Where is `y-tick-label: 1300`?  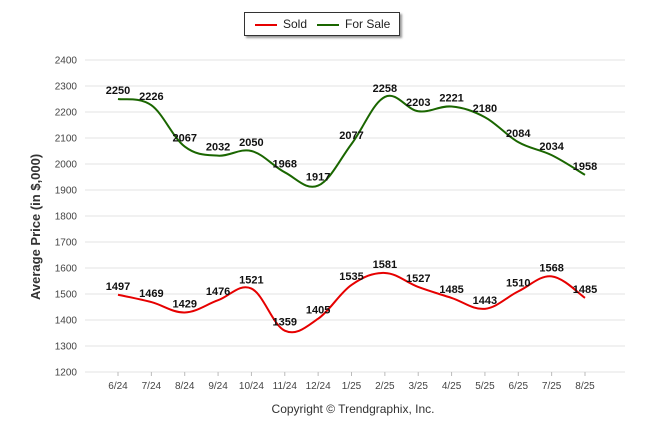 y-tick-label: 1300 is located at coordinates (66, 347).